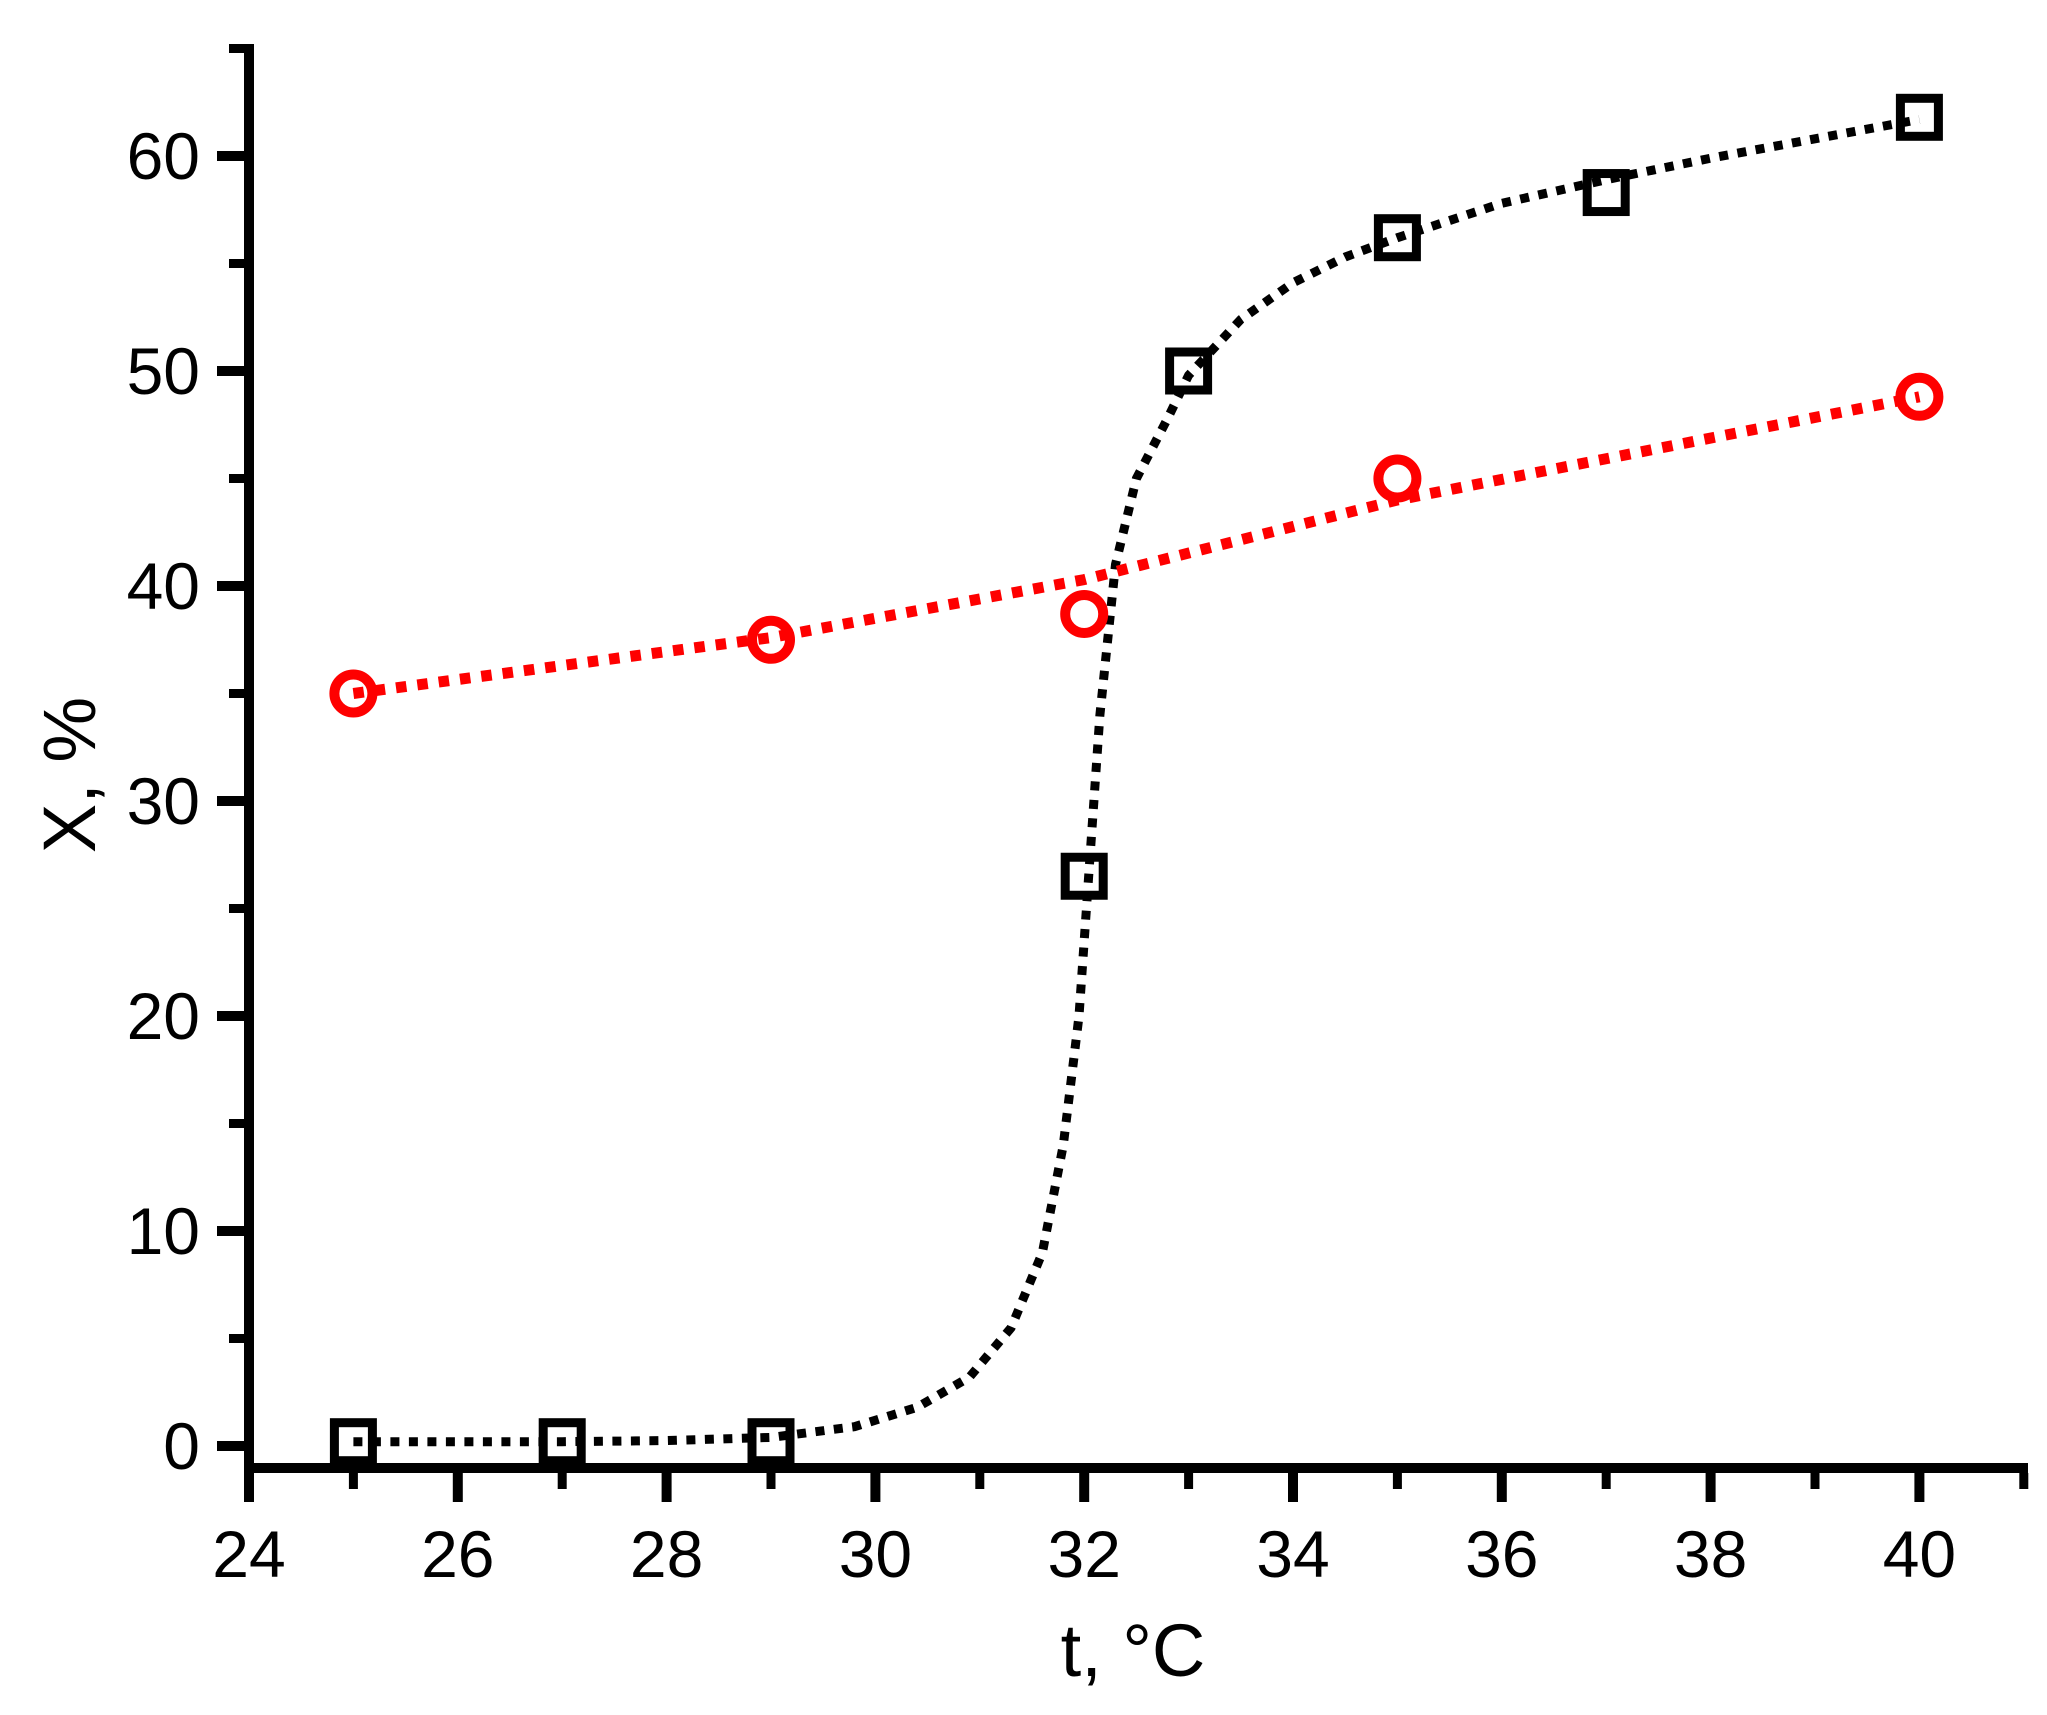  Describe the element at coordinates (1083, 1554) in the screenshot. I see `x-tick-label: 32` at that location.